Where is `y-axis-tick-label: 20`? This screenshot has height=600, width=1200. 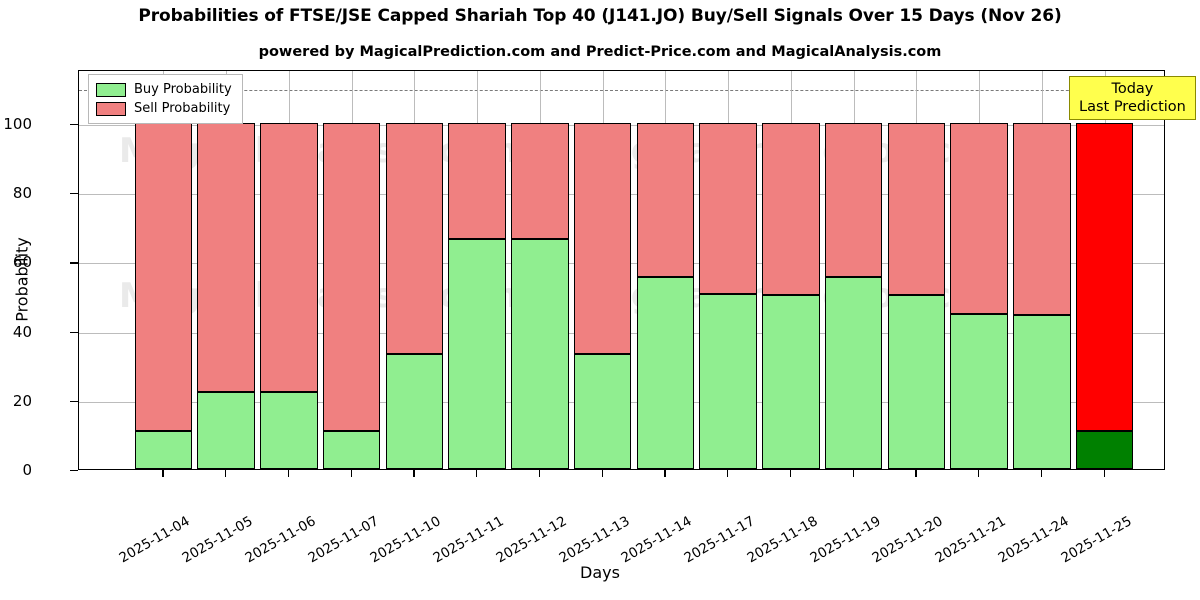
y-axis-tick-label: 20 is located at coordinates (22, 400).